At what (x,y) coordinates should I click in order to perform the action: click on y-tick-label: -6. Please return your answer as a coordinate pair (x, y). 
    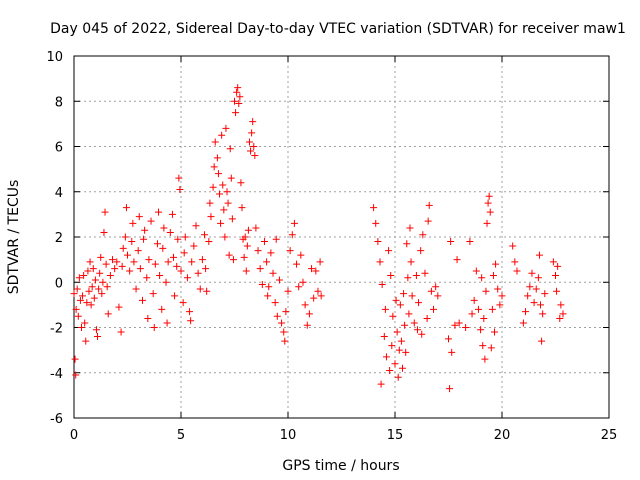
    Looking at the image, I should click on (56, 419).